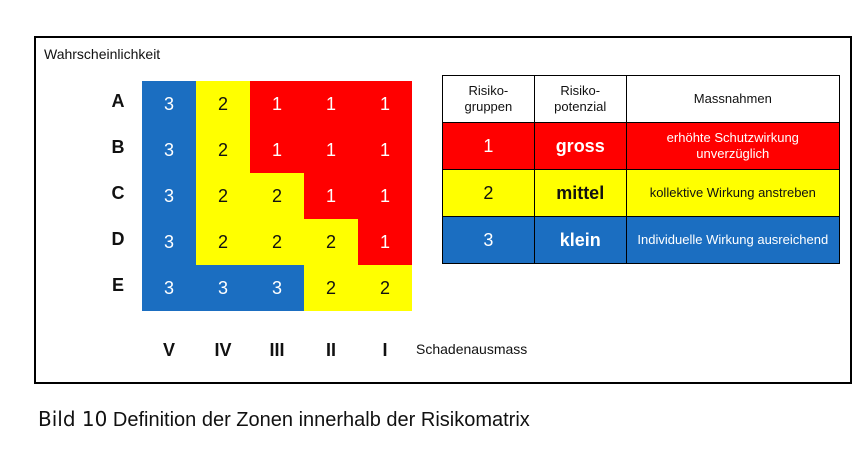 This screenshot has height=460, width=868. What do you see at coordinates (277, 350) in the screenshot?
I see `column-label-iii: III` at bounding box center [277, 350].